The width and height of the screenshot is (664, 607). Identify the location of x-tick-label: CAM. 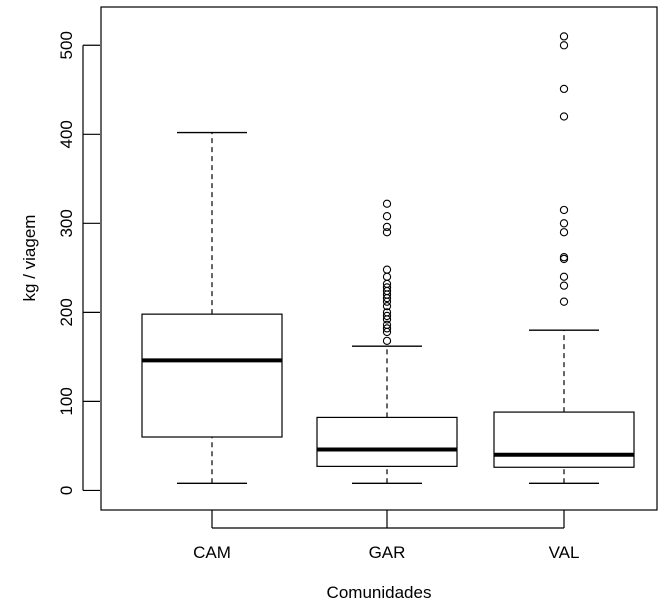
(212, 552).